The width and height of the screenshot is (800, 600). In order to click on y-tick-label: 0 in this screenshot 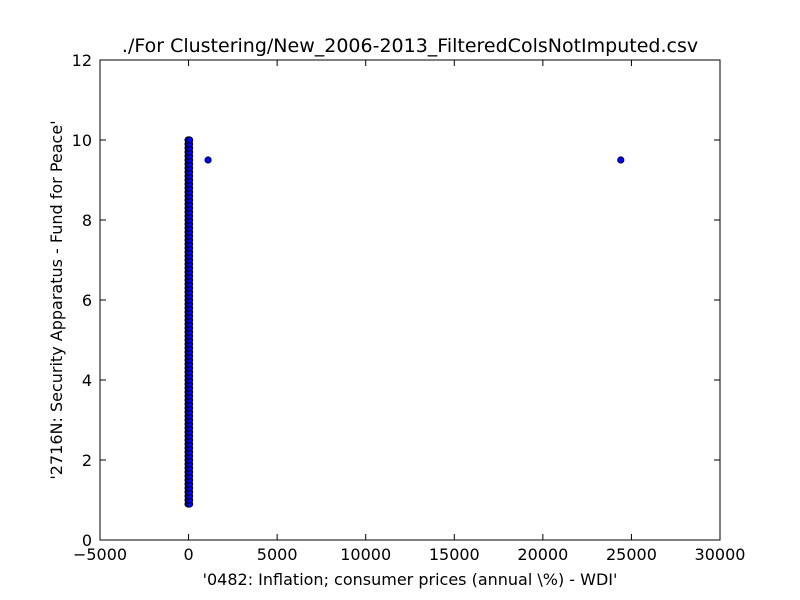, I will do `click(87, 540)`.